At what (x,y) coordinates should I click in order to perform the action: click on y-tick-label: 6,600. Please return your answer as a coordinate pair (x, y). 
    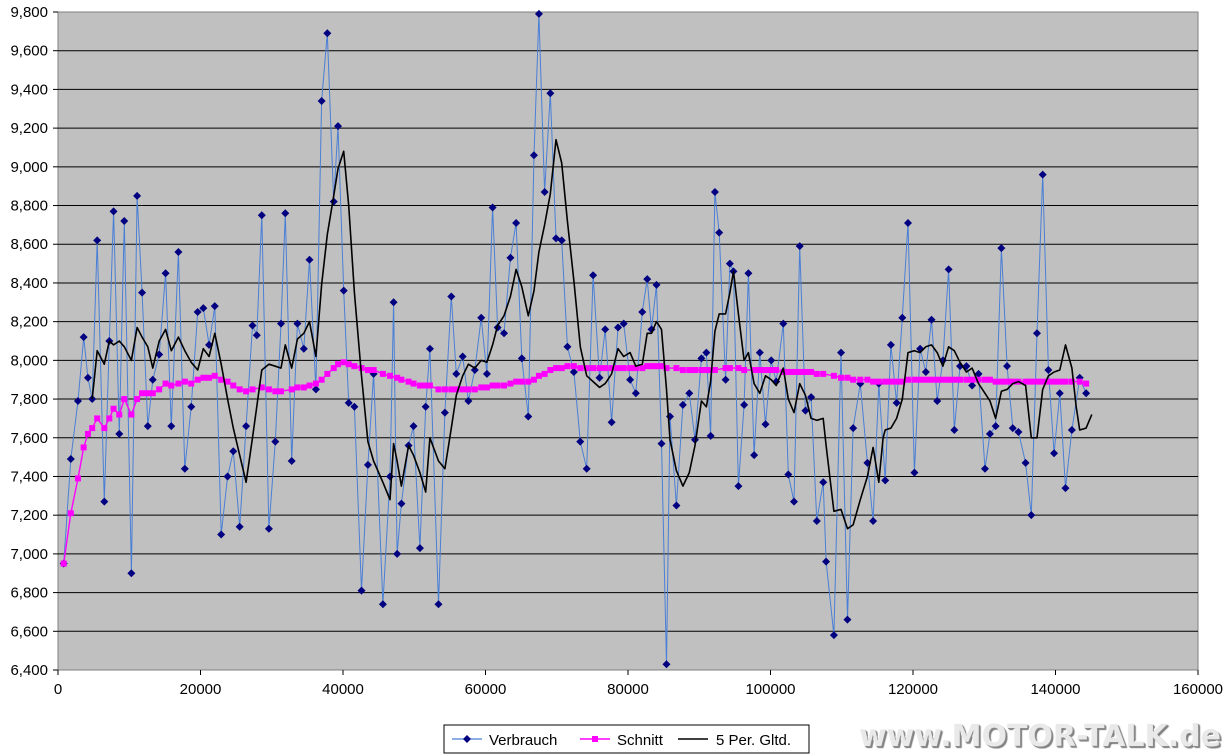
    Looking at the image, I should click on (29, 631).